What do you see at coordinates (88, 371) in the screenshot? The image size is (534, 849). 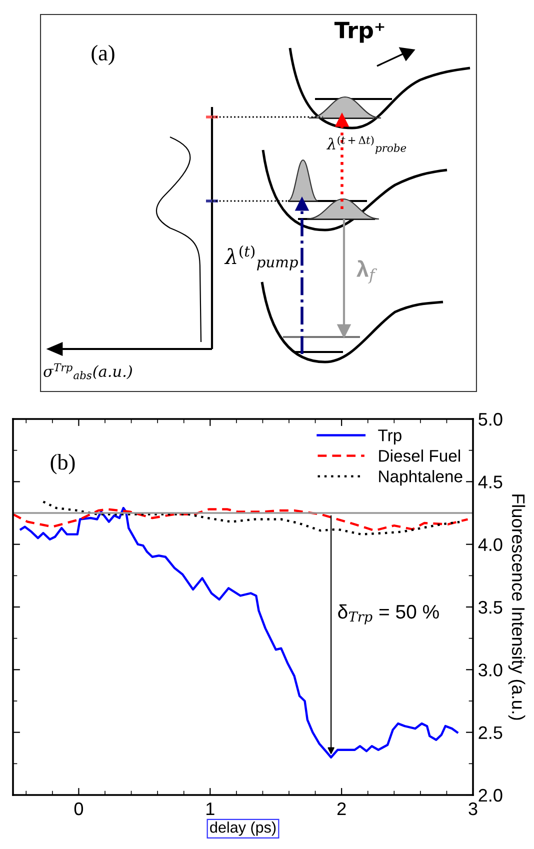 I see `text: σ$^{Trp}$$_{abs}$(a.u.)` at bounding box center [88, 371].